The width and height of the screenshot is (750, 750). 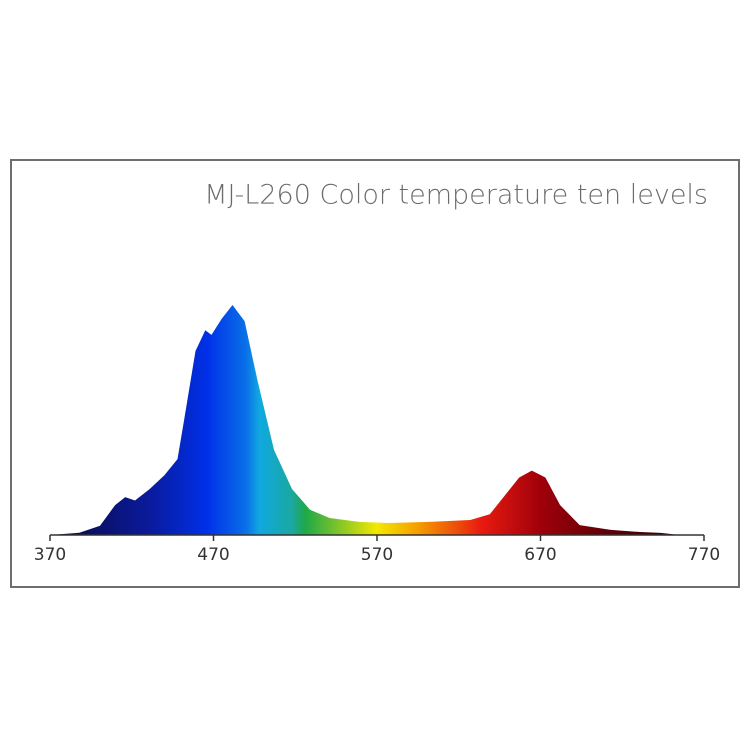 What do you see at coordinates (50, 555) in the screenshot?
I see `x-tick-label: 370` at bounding box center [50, 555].